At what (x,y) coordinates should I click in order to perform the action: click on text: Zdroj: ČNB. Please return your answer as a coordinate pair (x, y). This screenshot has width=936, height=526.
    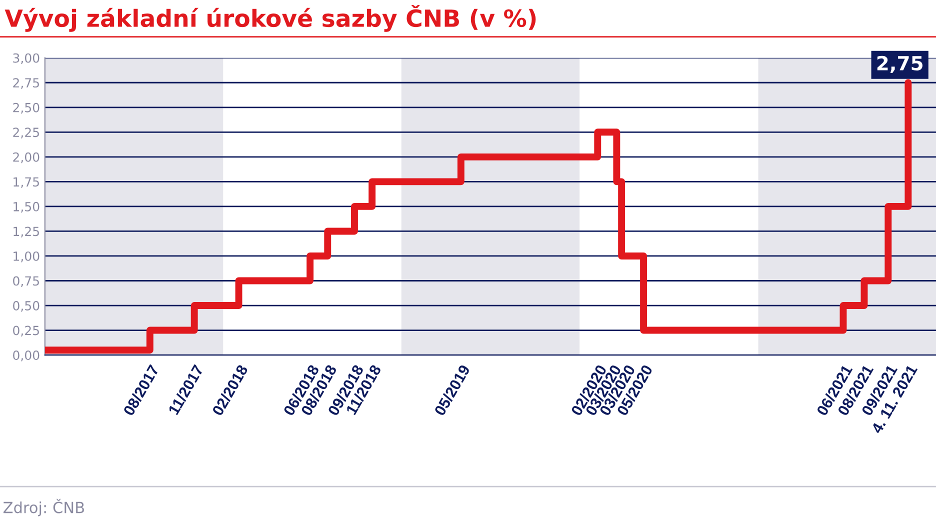
    Looking at the image, I should click on (43, 507).